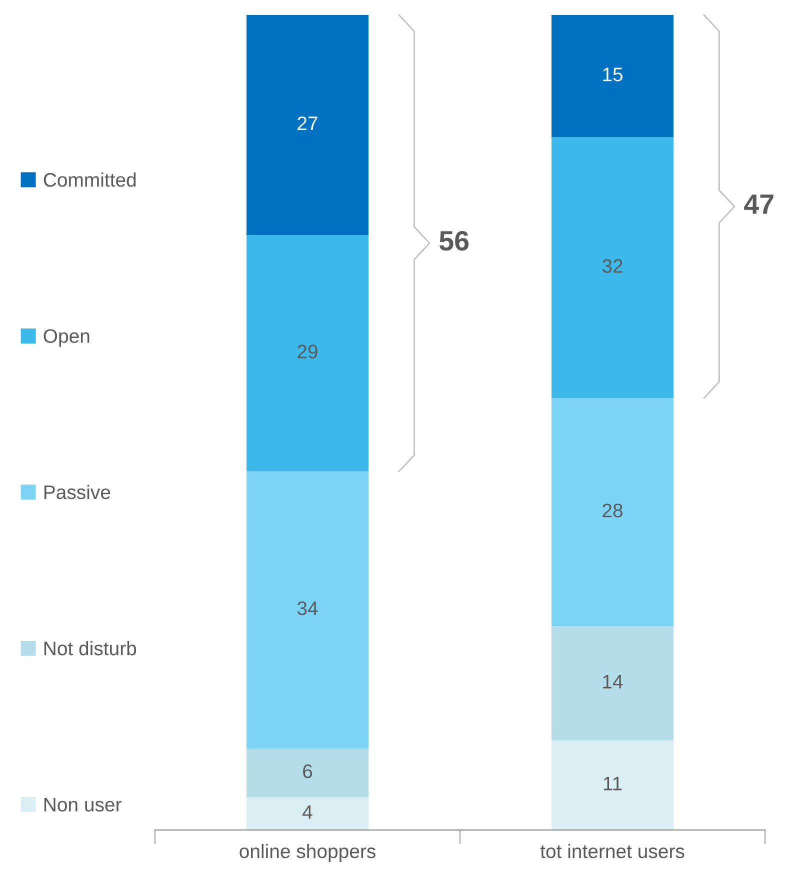  I want to click on data-label: 14, so click(613, 681).